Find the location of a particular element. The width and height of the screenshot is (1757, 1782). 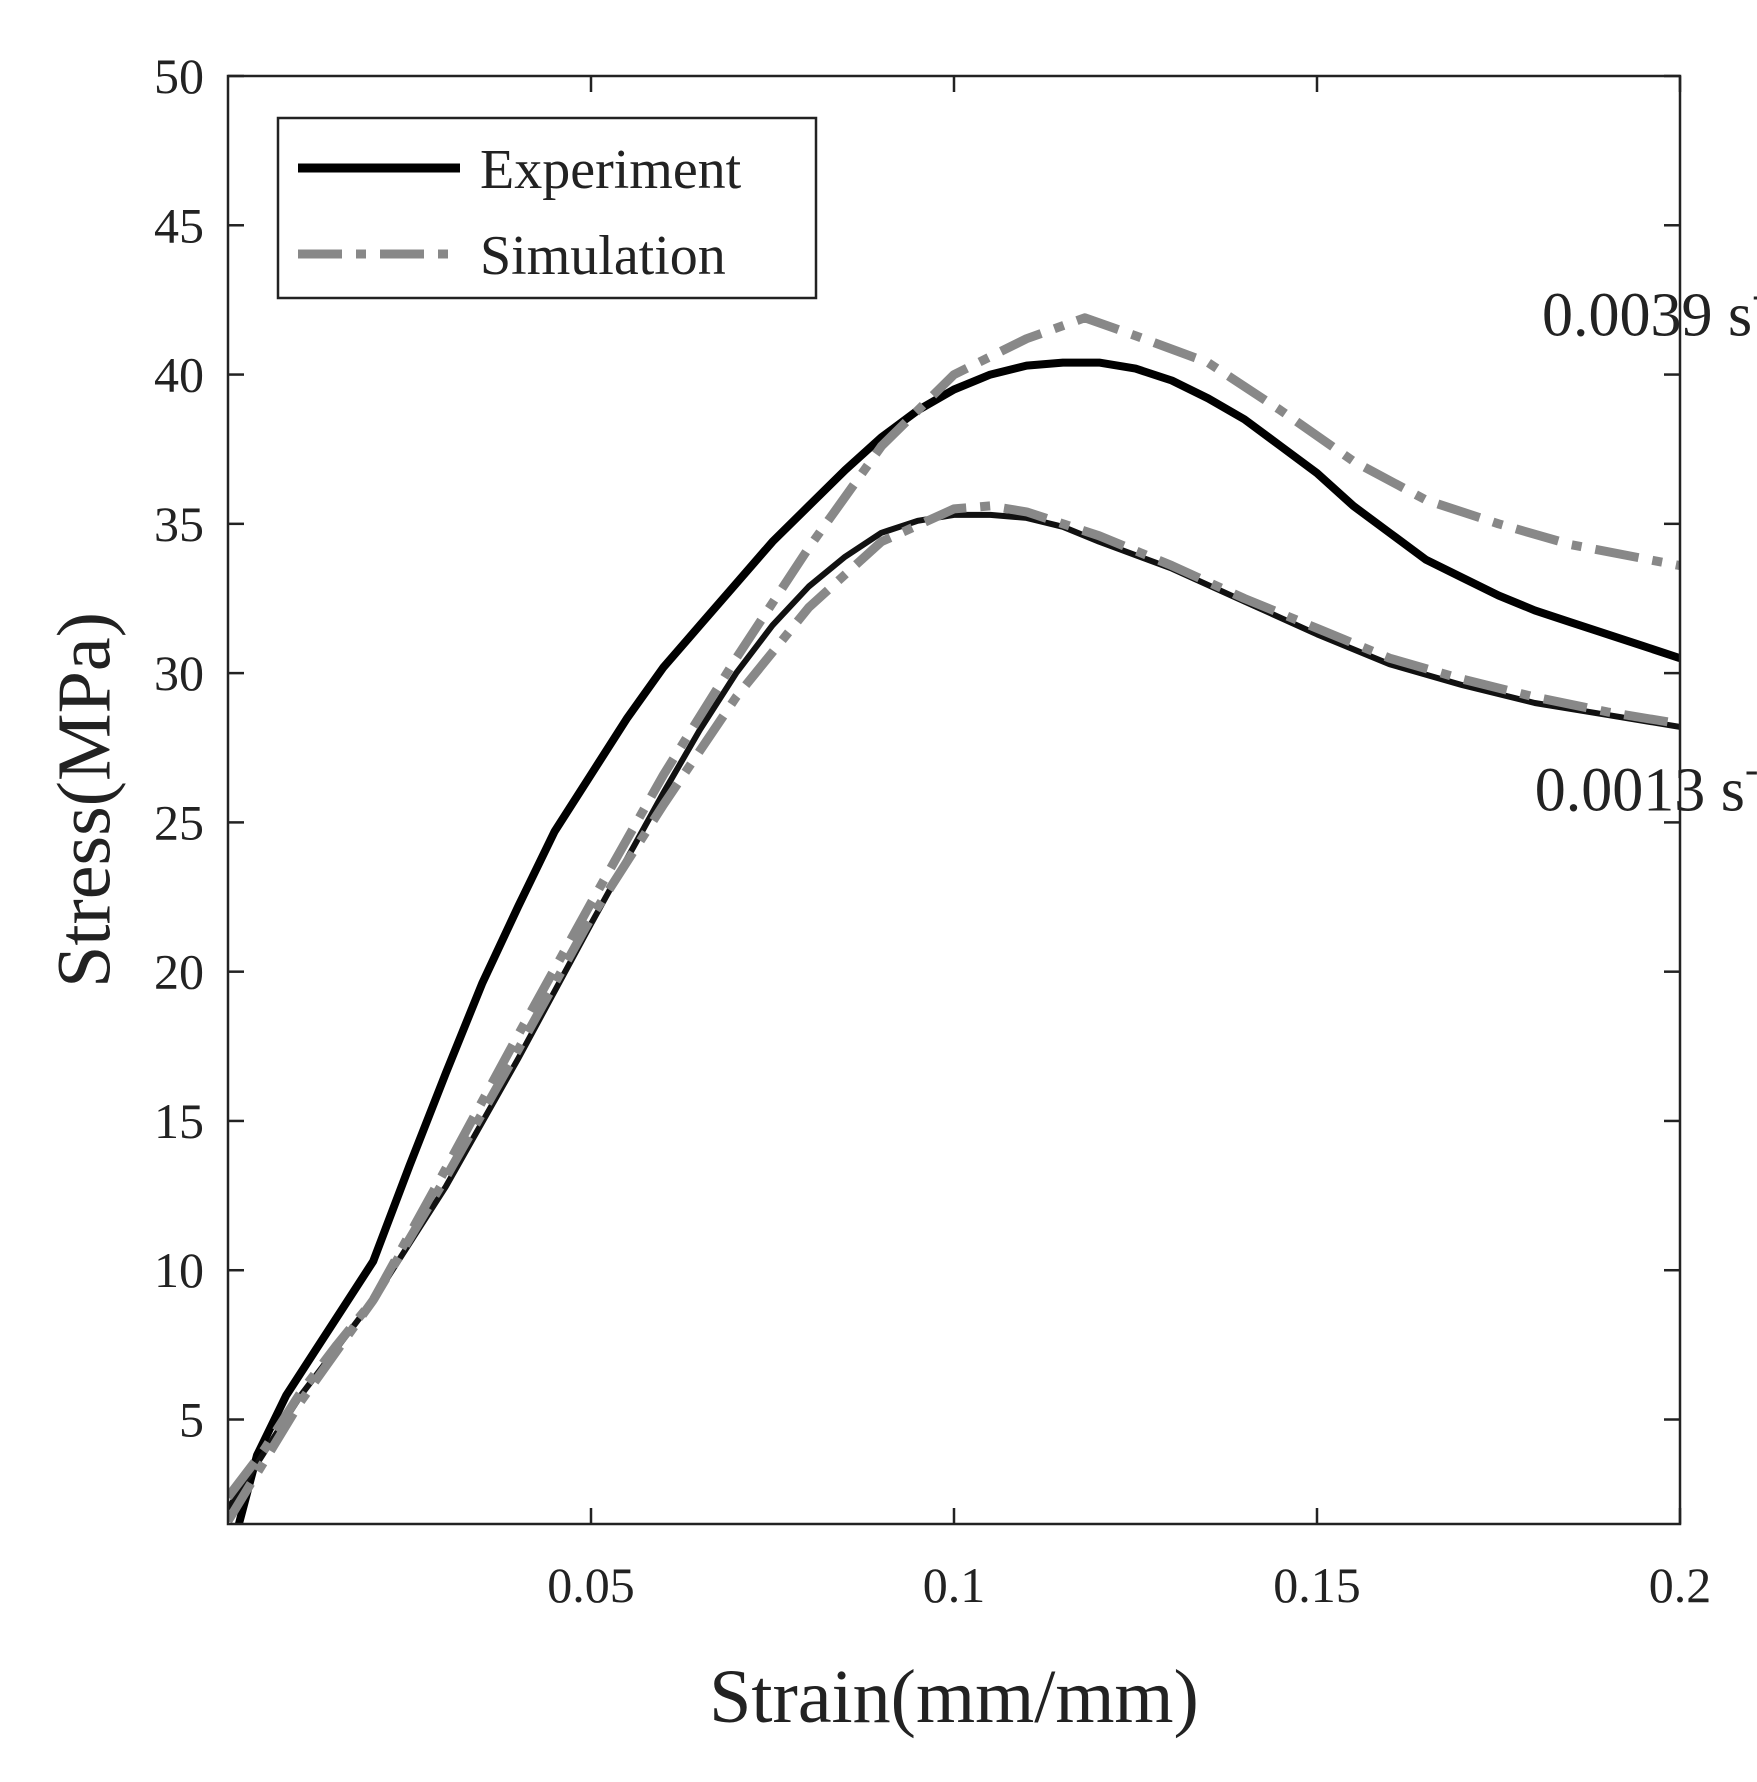

y-tick-label-50: 50 is located at coordinates (179, 76).